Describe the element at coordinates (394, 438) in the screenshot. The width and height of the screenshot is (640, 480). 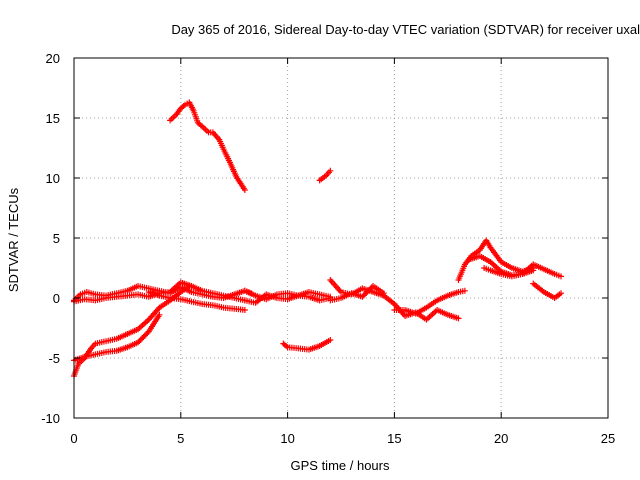
I see `x-tick-label: 15` at that location.